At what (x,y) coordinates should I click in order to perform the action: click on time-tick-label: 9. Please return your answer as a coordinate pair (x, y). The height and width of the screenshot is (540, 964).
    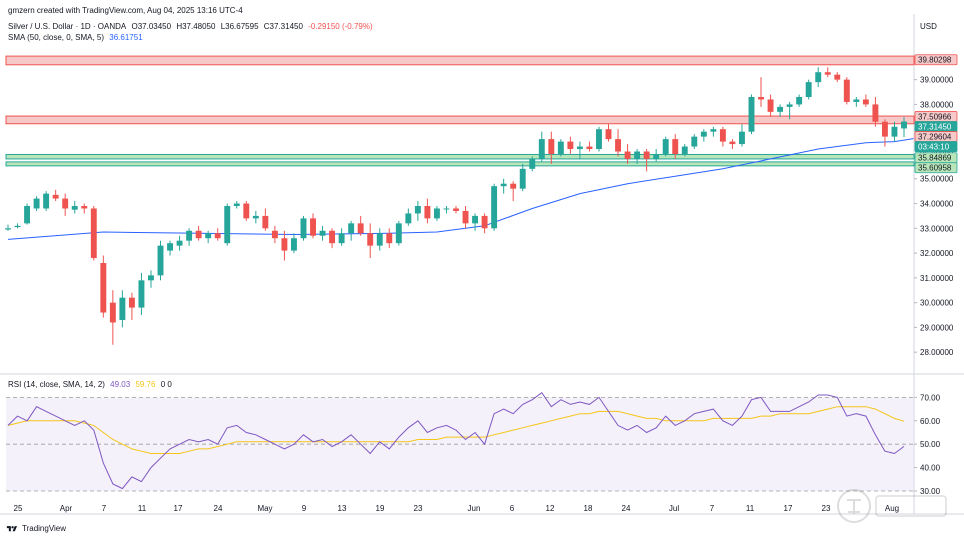
    Looking at the image, I should click on (304, 508).